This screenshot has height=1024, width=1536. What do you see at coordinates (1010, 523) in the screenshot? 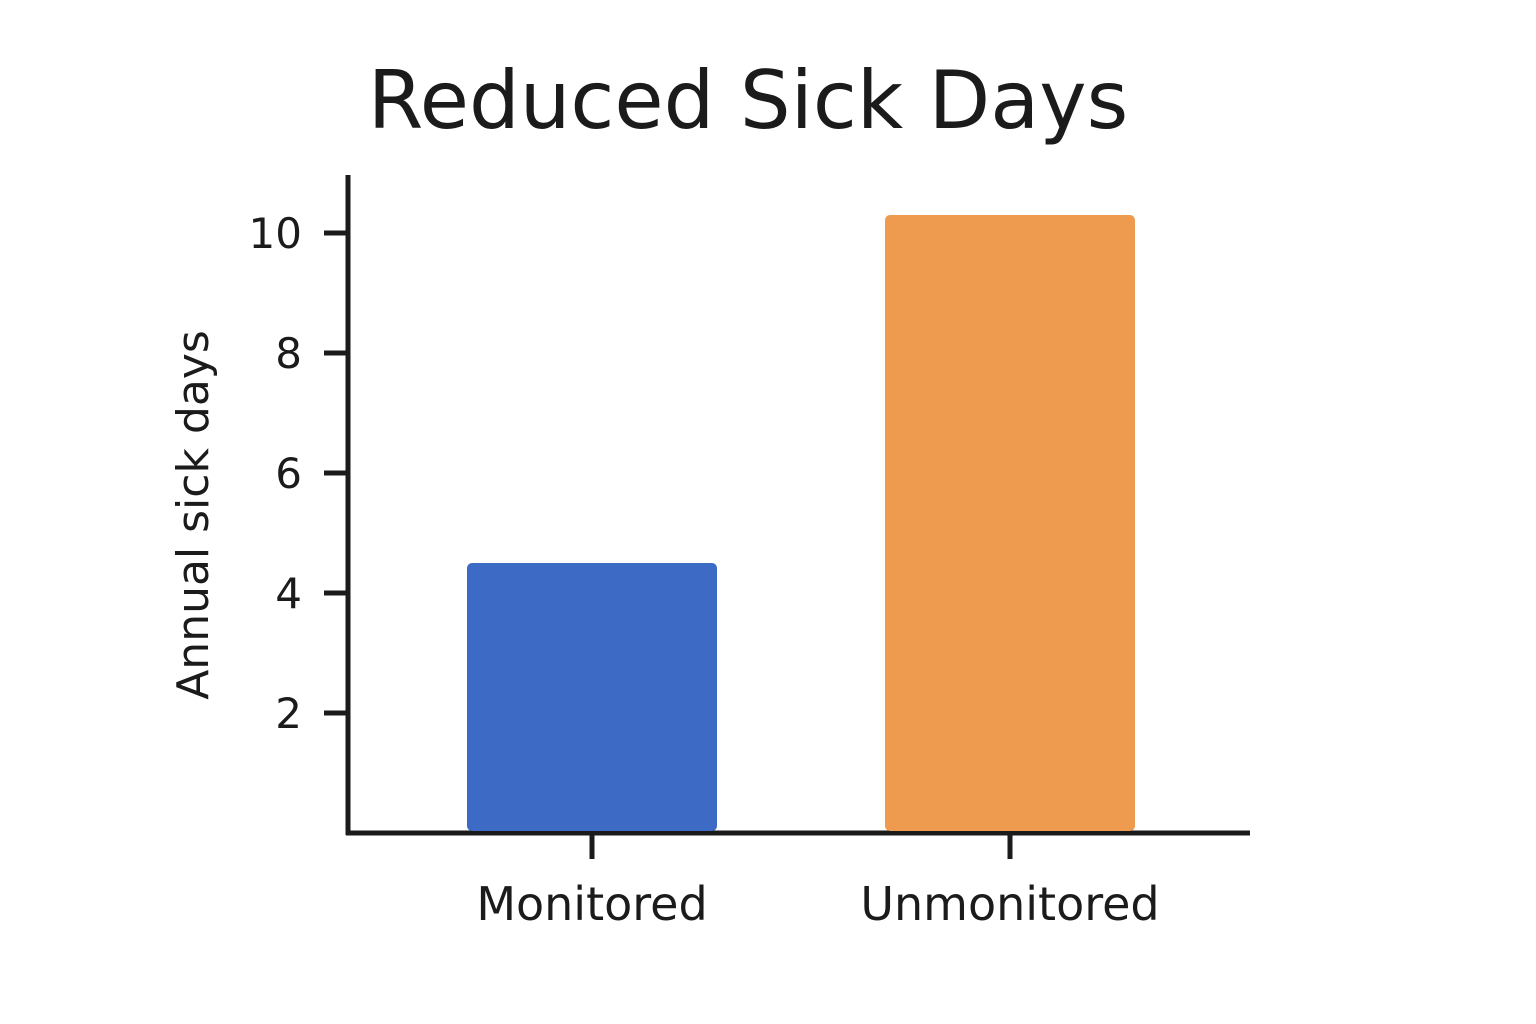
I see `bar-unmonitored` at bounding box center [1010, 523].